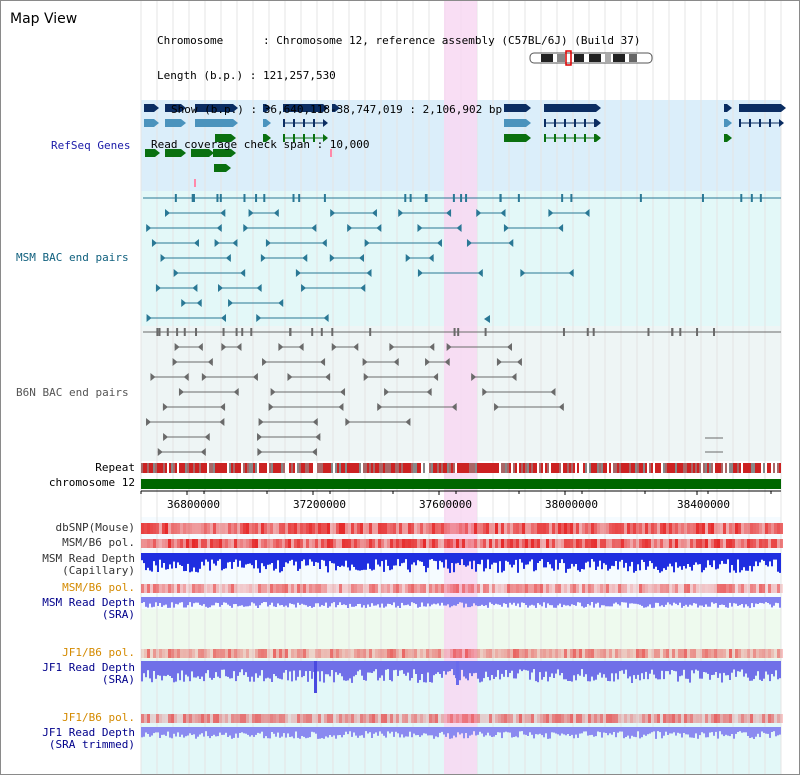  I want to click on msm-read-depth-sra-label: MSM Read Depth (SRA), so click(88, 609).